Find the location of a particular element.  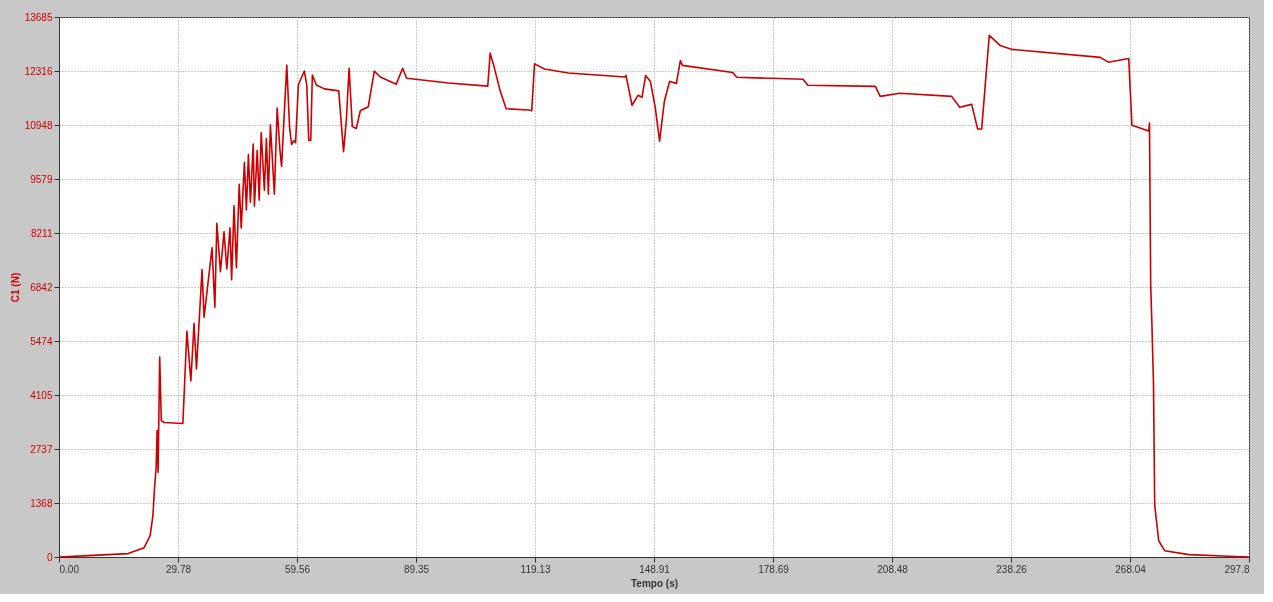

x-tick-label: 178.69 is located at coordinates (774, 569).